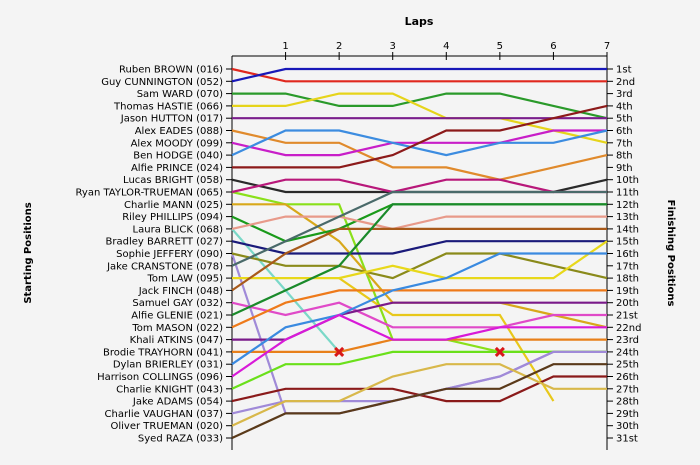 The width and height of the screenshot is (700, 465). Describe the element at coordinates (173, 180) in the screenshot. I see `starting-label: Lucas BRIGHT (058)` at that location.